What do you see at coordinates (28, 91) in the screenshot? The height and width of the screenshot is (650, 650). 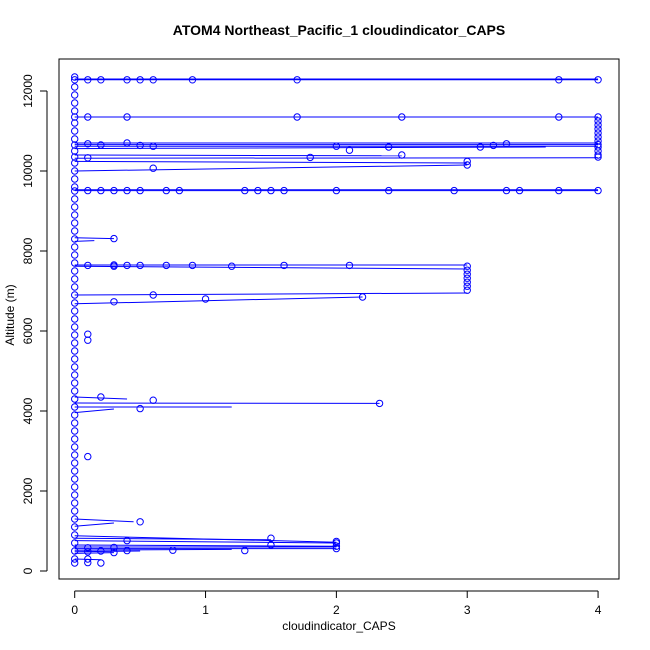 I see `y-tick-label: 12000` at bounding box center [28, 91].